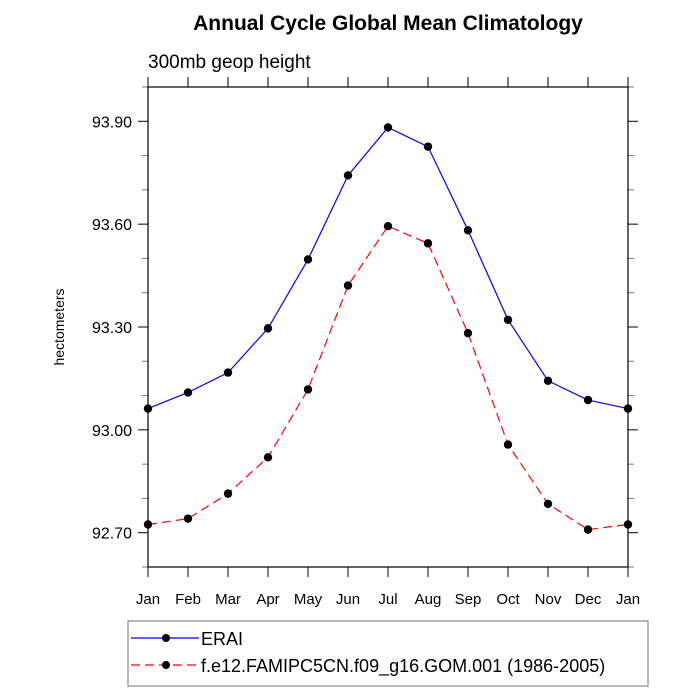 This screenshot has height=700, width=700. Describe the element at coordinates (428, 599) in the screenshot. I see `x-tick-label: Aug` at that location.